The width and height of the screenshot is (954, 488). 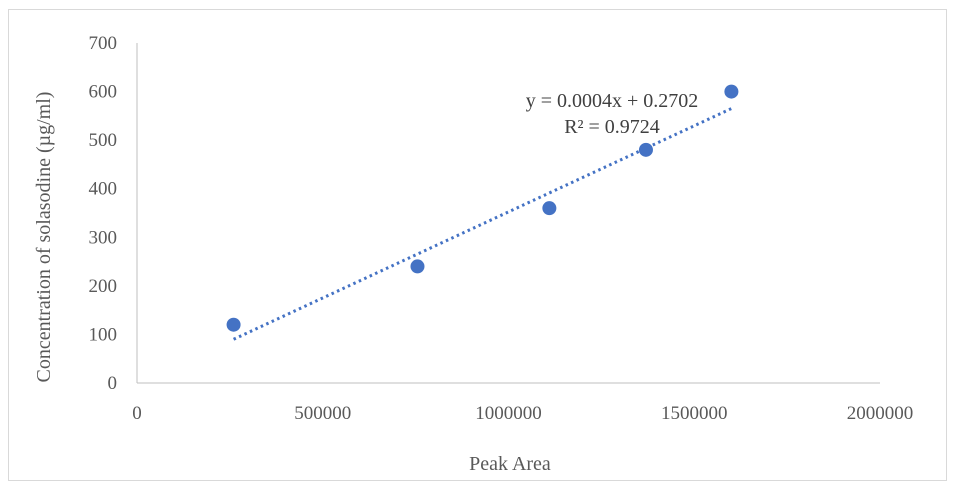 I want to click on x-tick-label: 0, so click(x=137, y=413).